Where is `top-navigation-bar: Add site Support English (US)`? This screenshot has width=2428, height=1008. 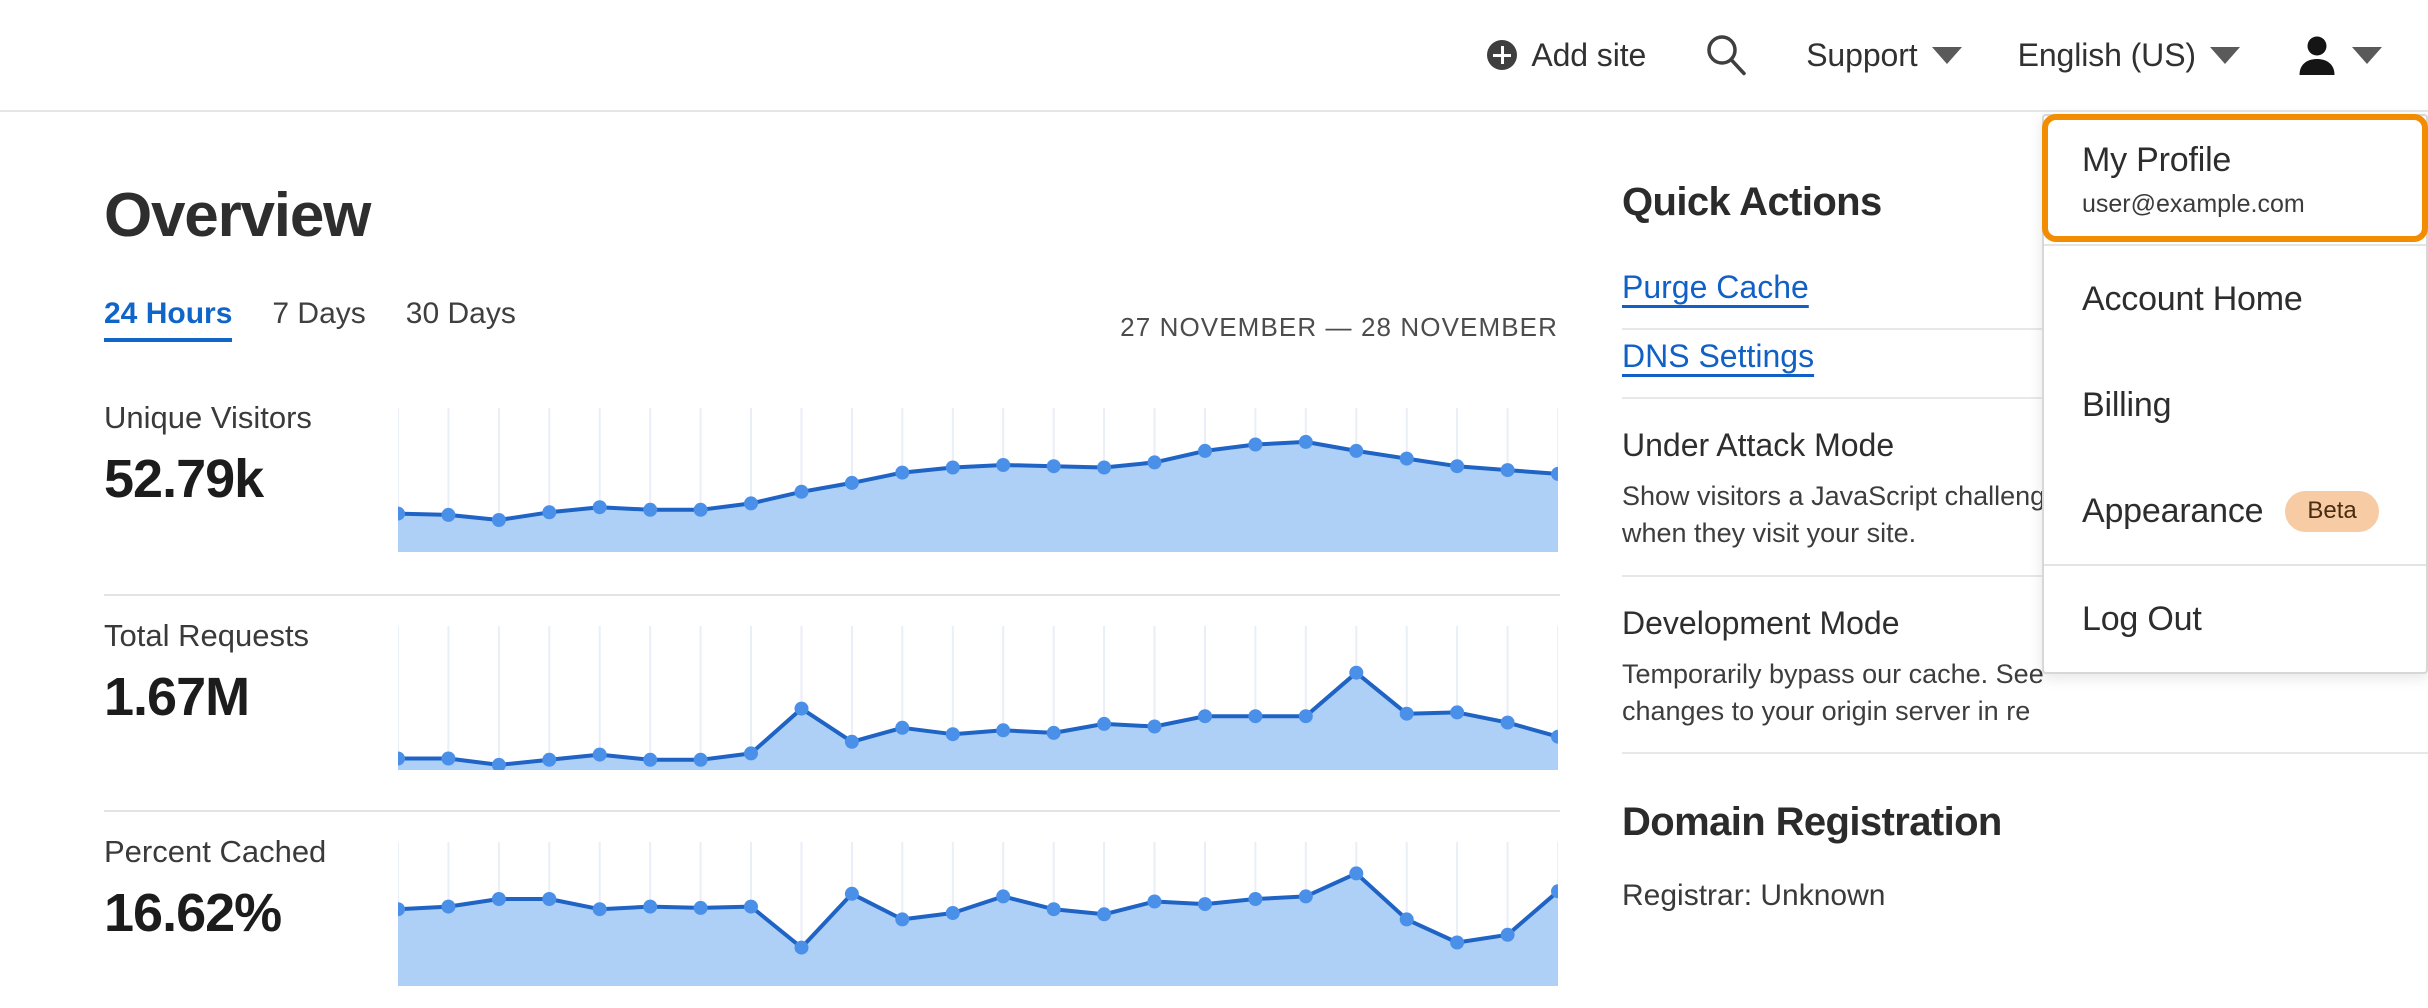 top-navigation-bar: Add site Support English (US) is located at coordinates (1214, 56).